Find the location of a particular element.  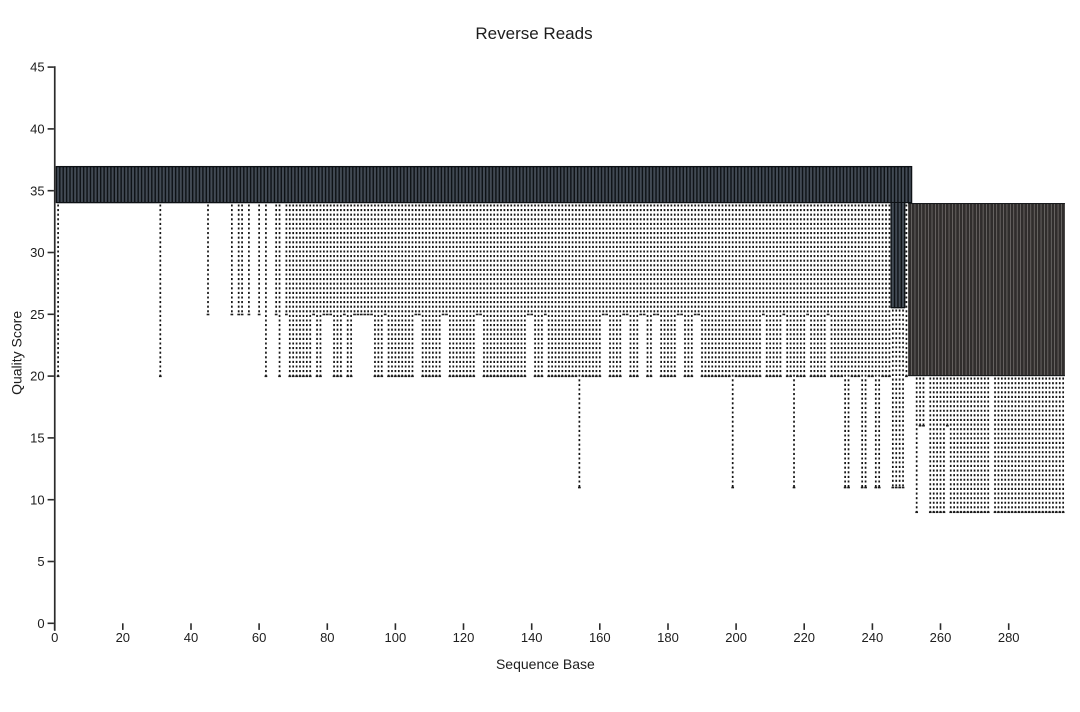

svg-text: 35 is located at coordinates (37, 190).